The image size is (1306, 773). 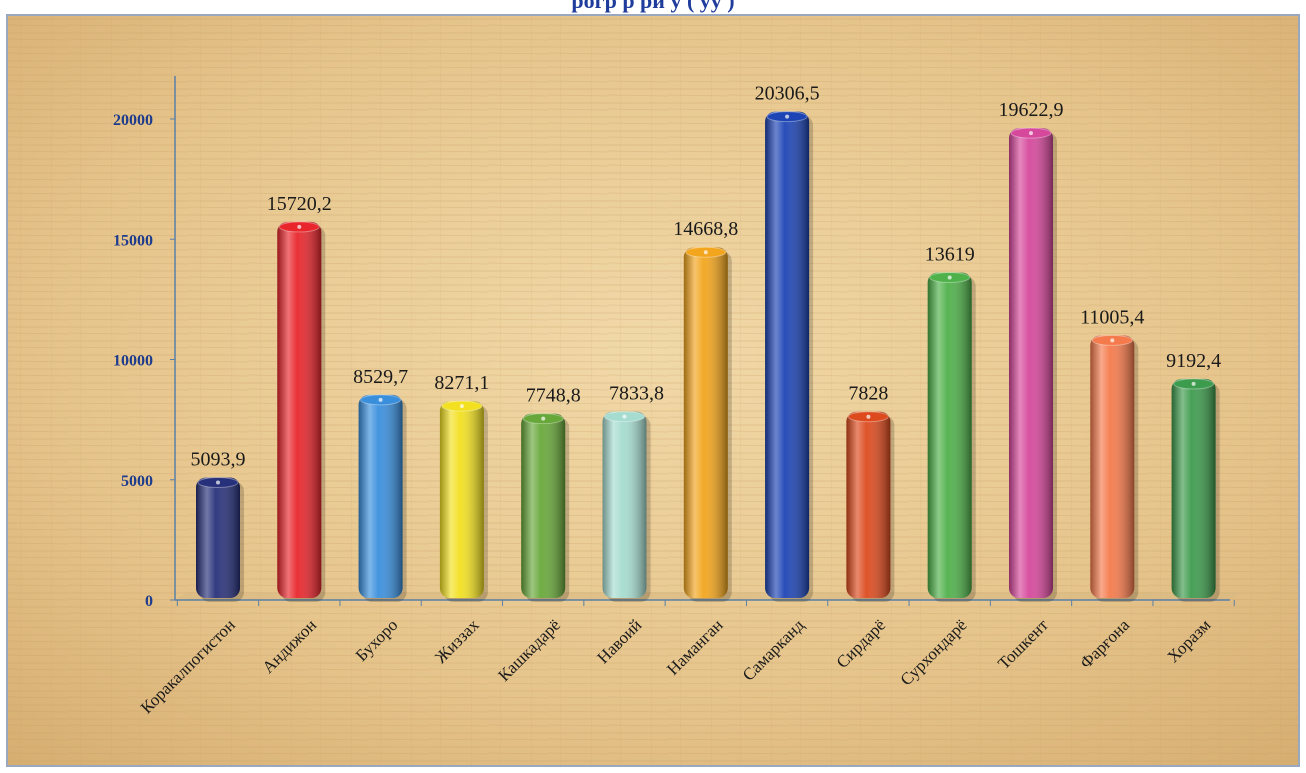 What do you see at coordinates (1193, 361) in the screenshot?
I see `data-label: 9192,4` at bounding box center [1193, 361].